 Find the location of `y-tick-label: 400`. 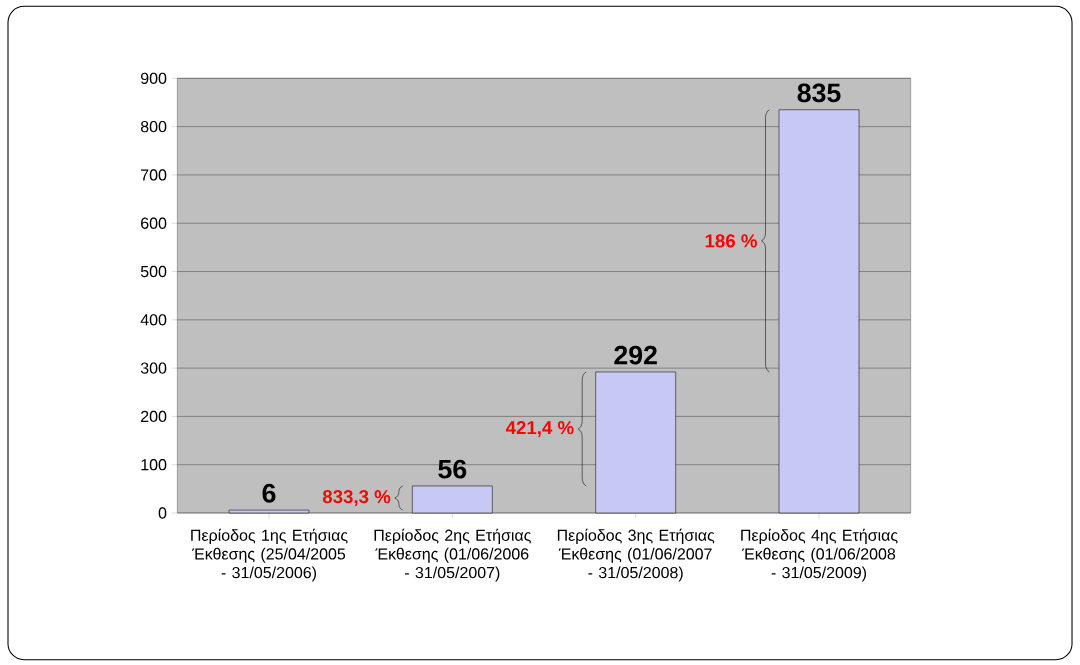

y-tick-label: 400 is located at coordinates (153, 320).